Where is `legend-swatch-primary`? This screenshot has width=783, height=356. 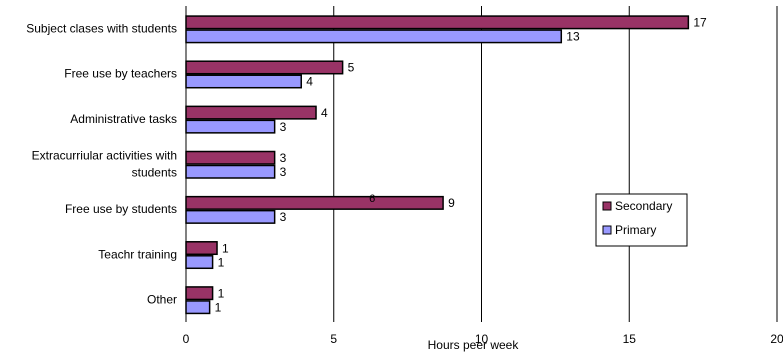 legend-swatch-primary is located at coordinates (607, 230).